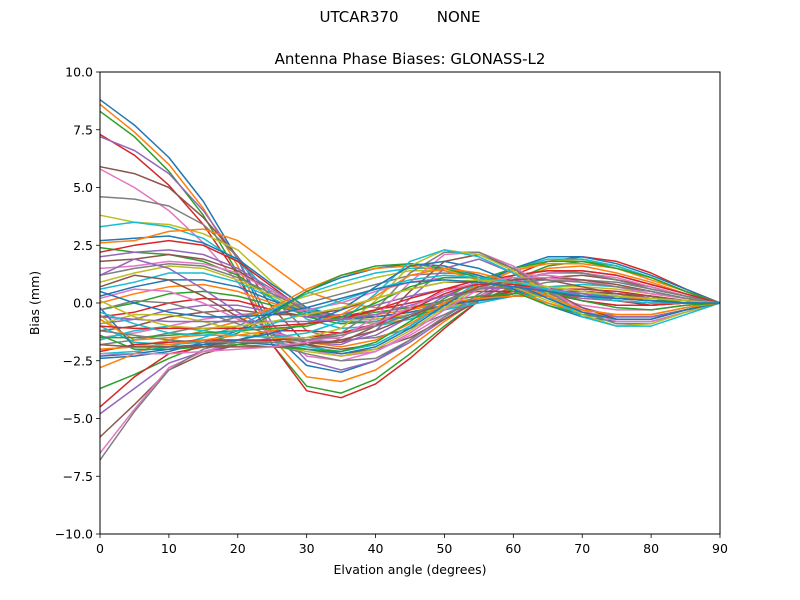 The image size is (800, 600). Describe the element at coordinates (651, 548) in the screenshot. I see `x-tick-label: 80` at that location.